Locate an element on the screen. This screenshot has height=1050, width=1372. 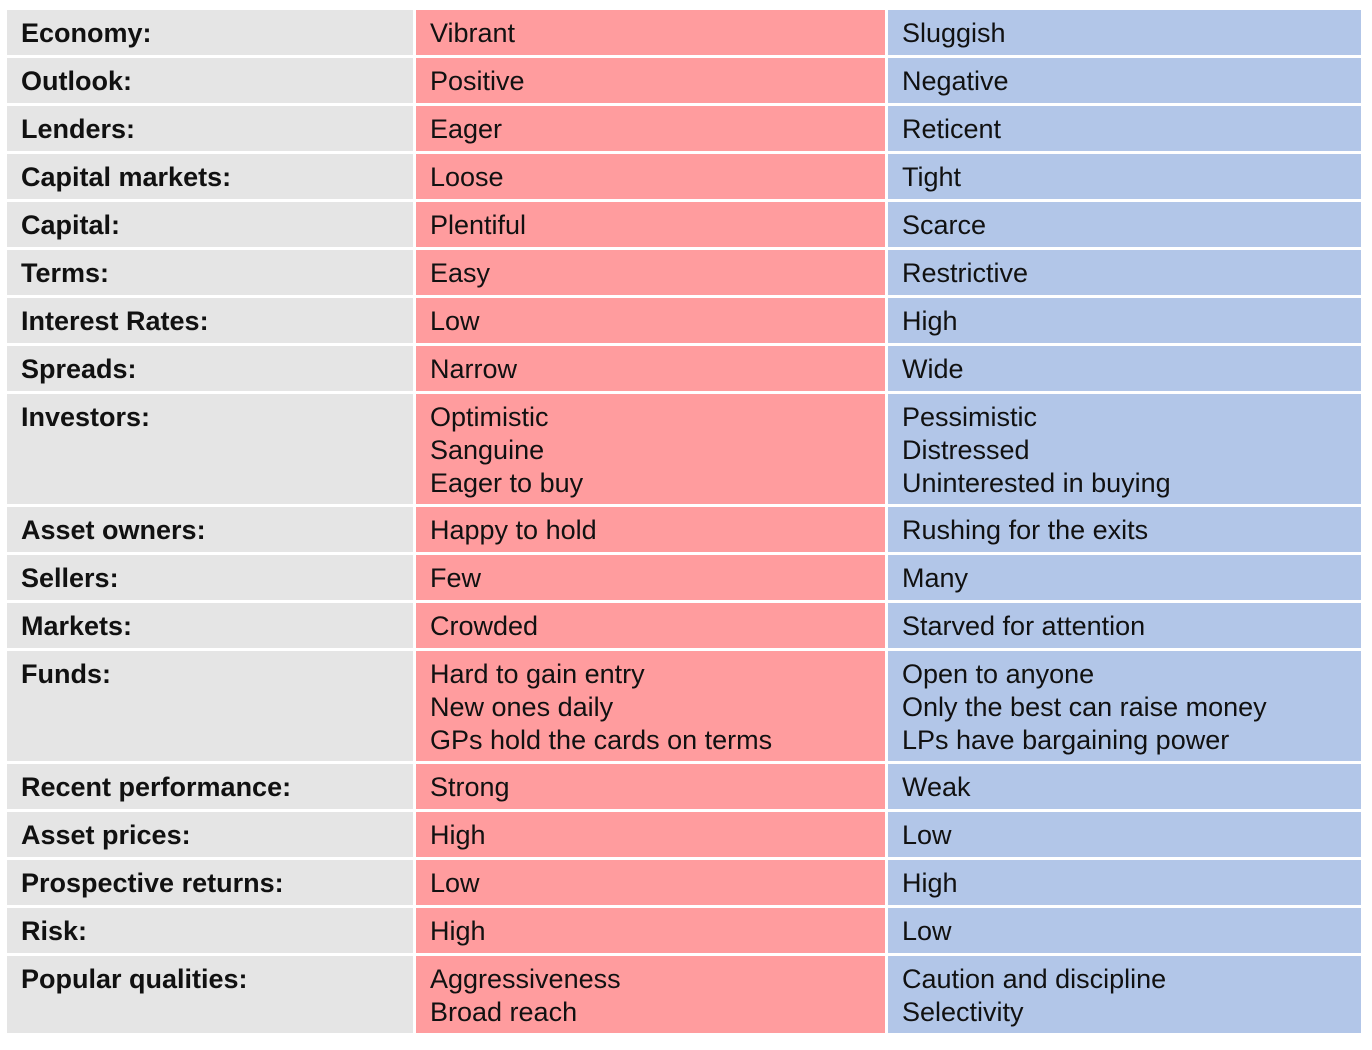
cold-market-cell: Tight is located at coordinates (1124, 178).